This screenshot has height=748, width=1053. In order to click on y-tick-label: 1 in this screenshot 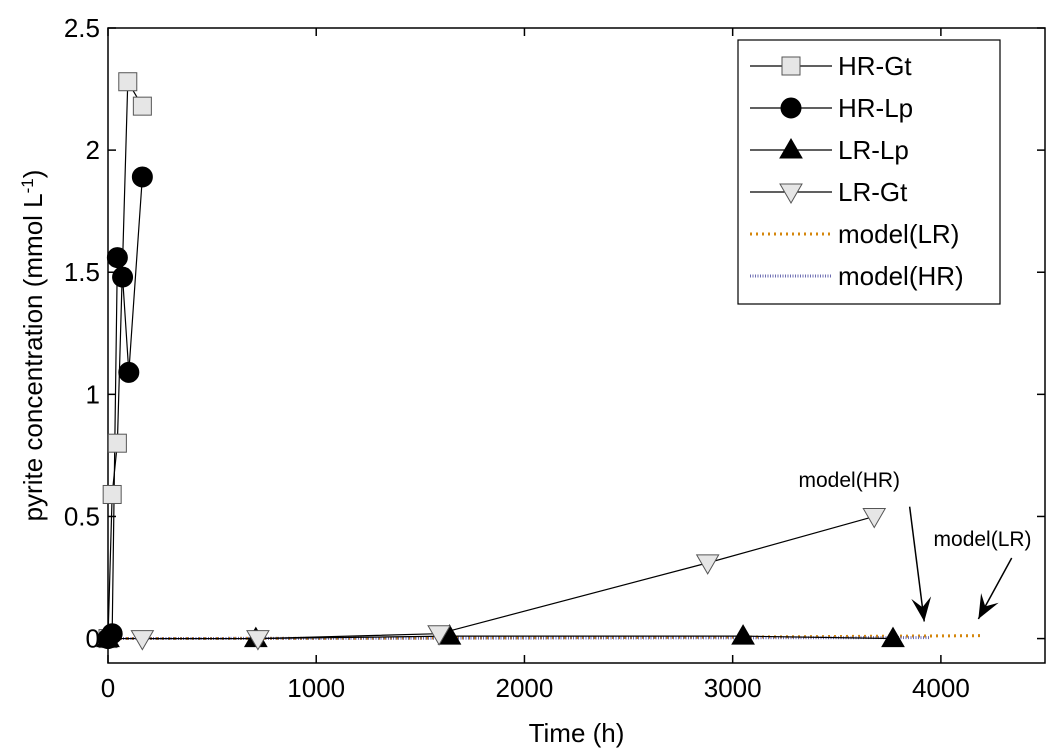, I will do `click(93, 394)`.